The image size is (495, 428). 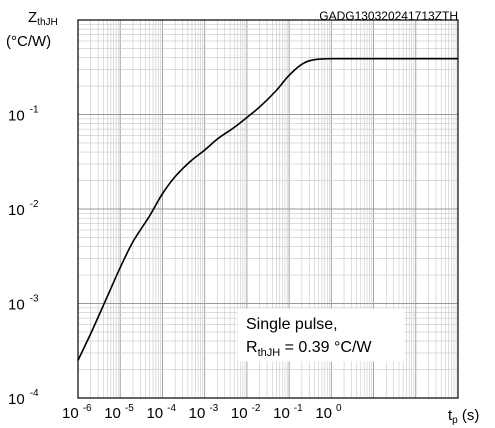 I want to click on y-tick-exponent: -4, so click(x=34, y=393).